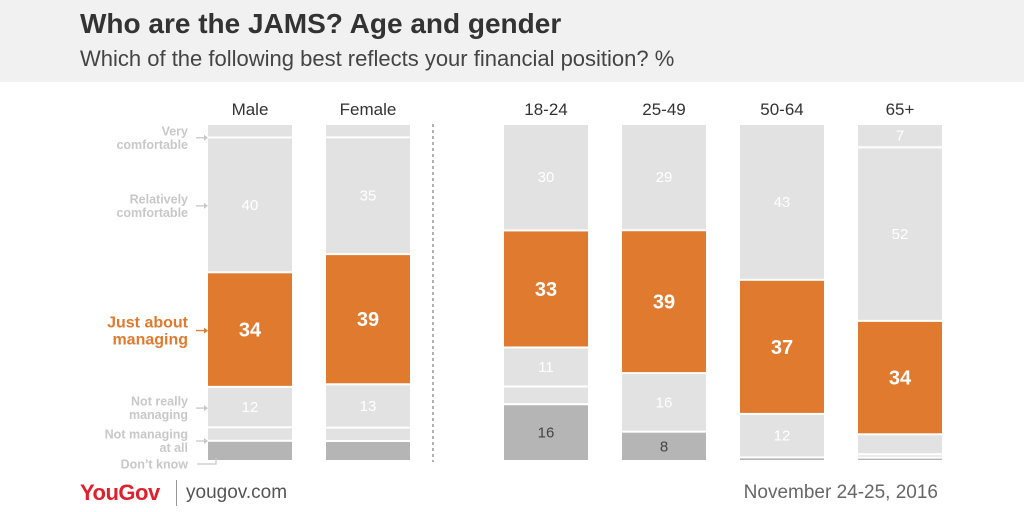  What do you see at coordinates (146, 435) in the screenshot?
I see `row-label: Not managing` at bounding box center [146, 435].